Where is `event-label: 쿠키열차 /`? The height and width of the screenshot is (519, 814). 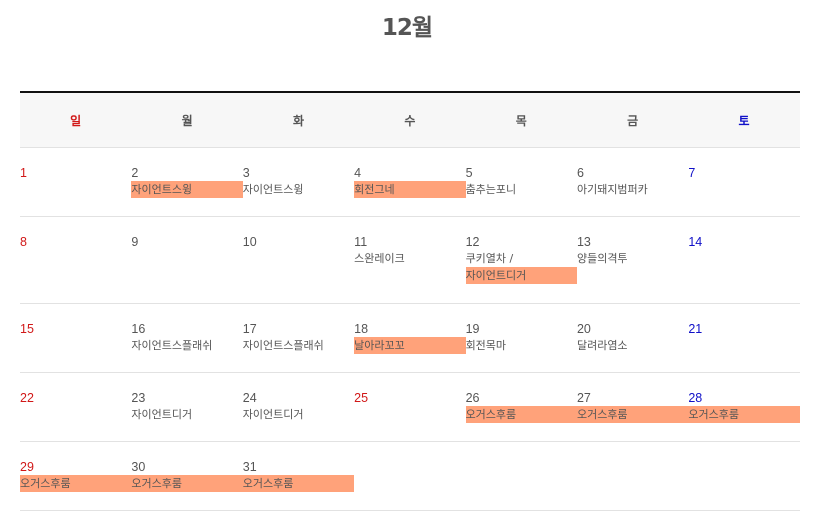 event-label: 쿠키열차 / is located at coordinates (521, 258).